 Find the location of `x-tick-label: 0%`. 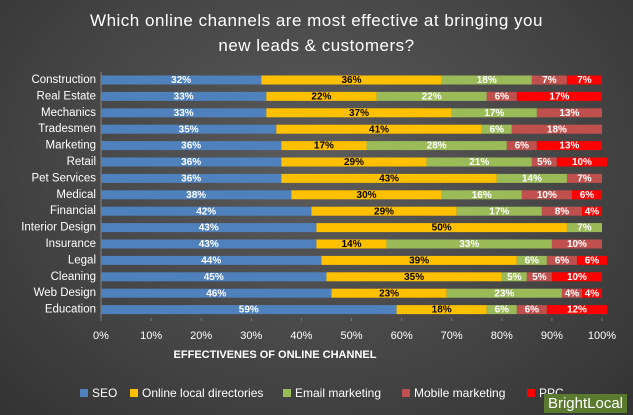

x-tick-label: 0% is located at coordinates (101, 336).